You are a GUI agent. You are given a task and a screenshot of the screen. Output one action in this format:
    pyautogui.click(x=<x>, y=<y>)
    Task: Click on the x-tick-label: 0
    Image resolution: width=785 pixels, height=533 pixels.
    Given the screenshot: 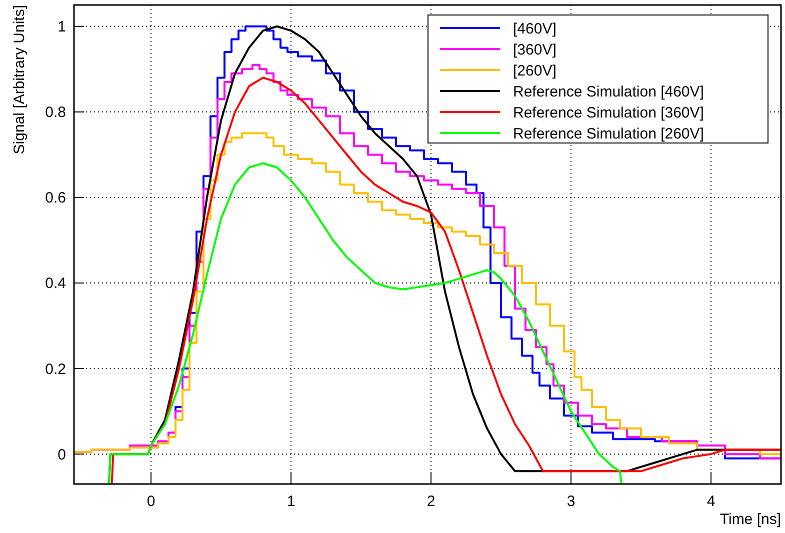 What is the action you would take?
    pyautogui.click(x=151, y=501)
    